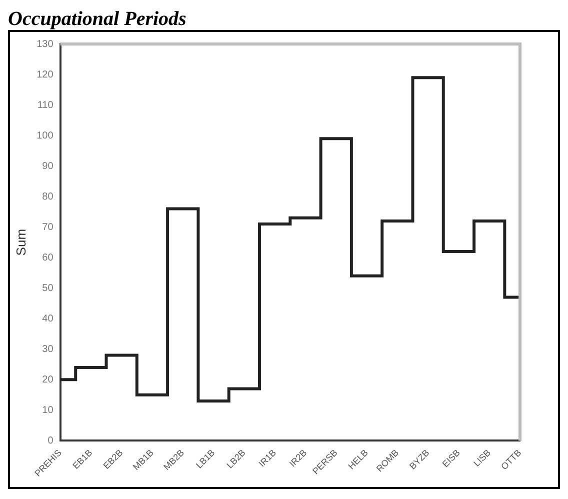  Describe the element at coordinates (48, 288) in the screenshot. I see `y-tick-label: 50` at that location.